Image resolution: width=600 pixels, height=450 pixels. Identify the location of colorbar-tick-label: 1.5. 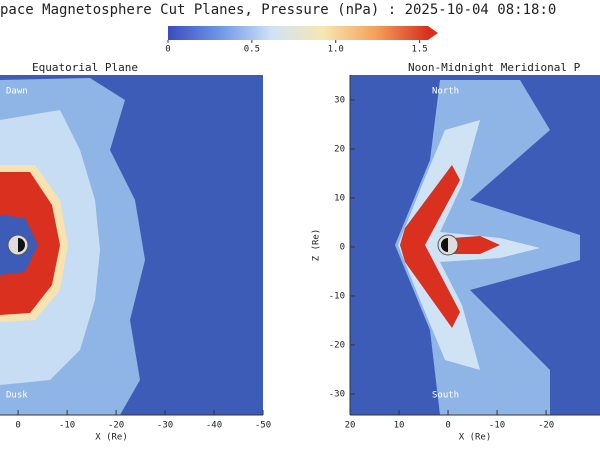
(419, 50).